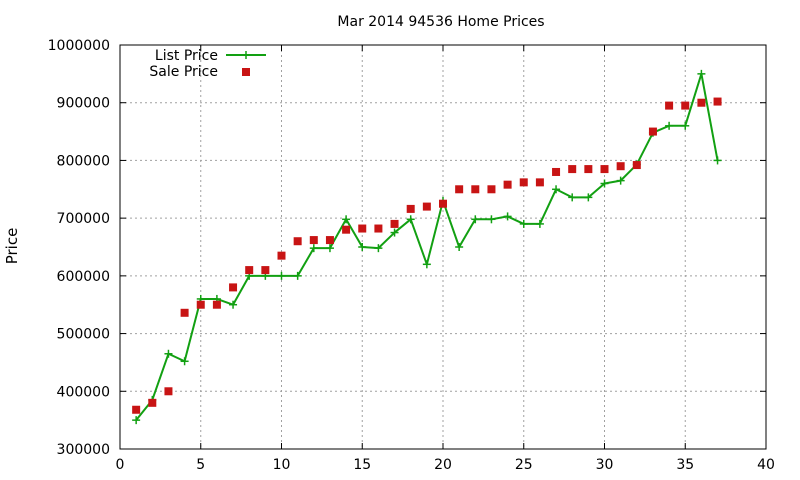 The image size is (800, 480). Describe the element at coordinates (605, 465) in the screenshot. I see `x-tick-label: 30` at that location.